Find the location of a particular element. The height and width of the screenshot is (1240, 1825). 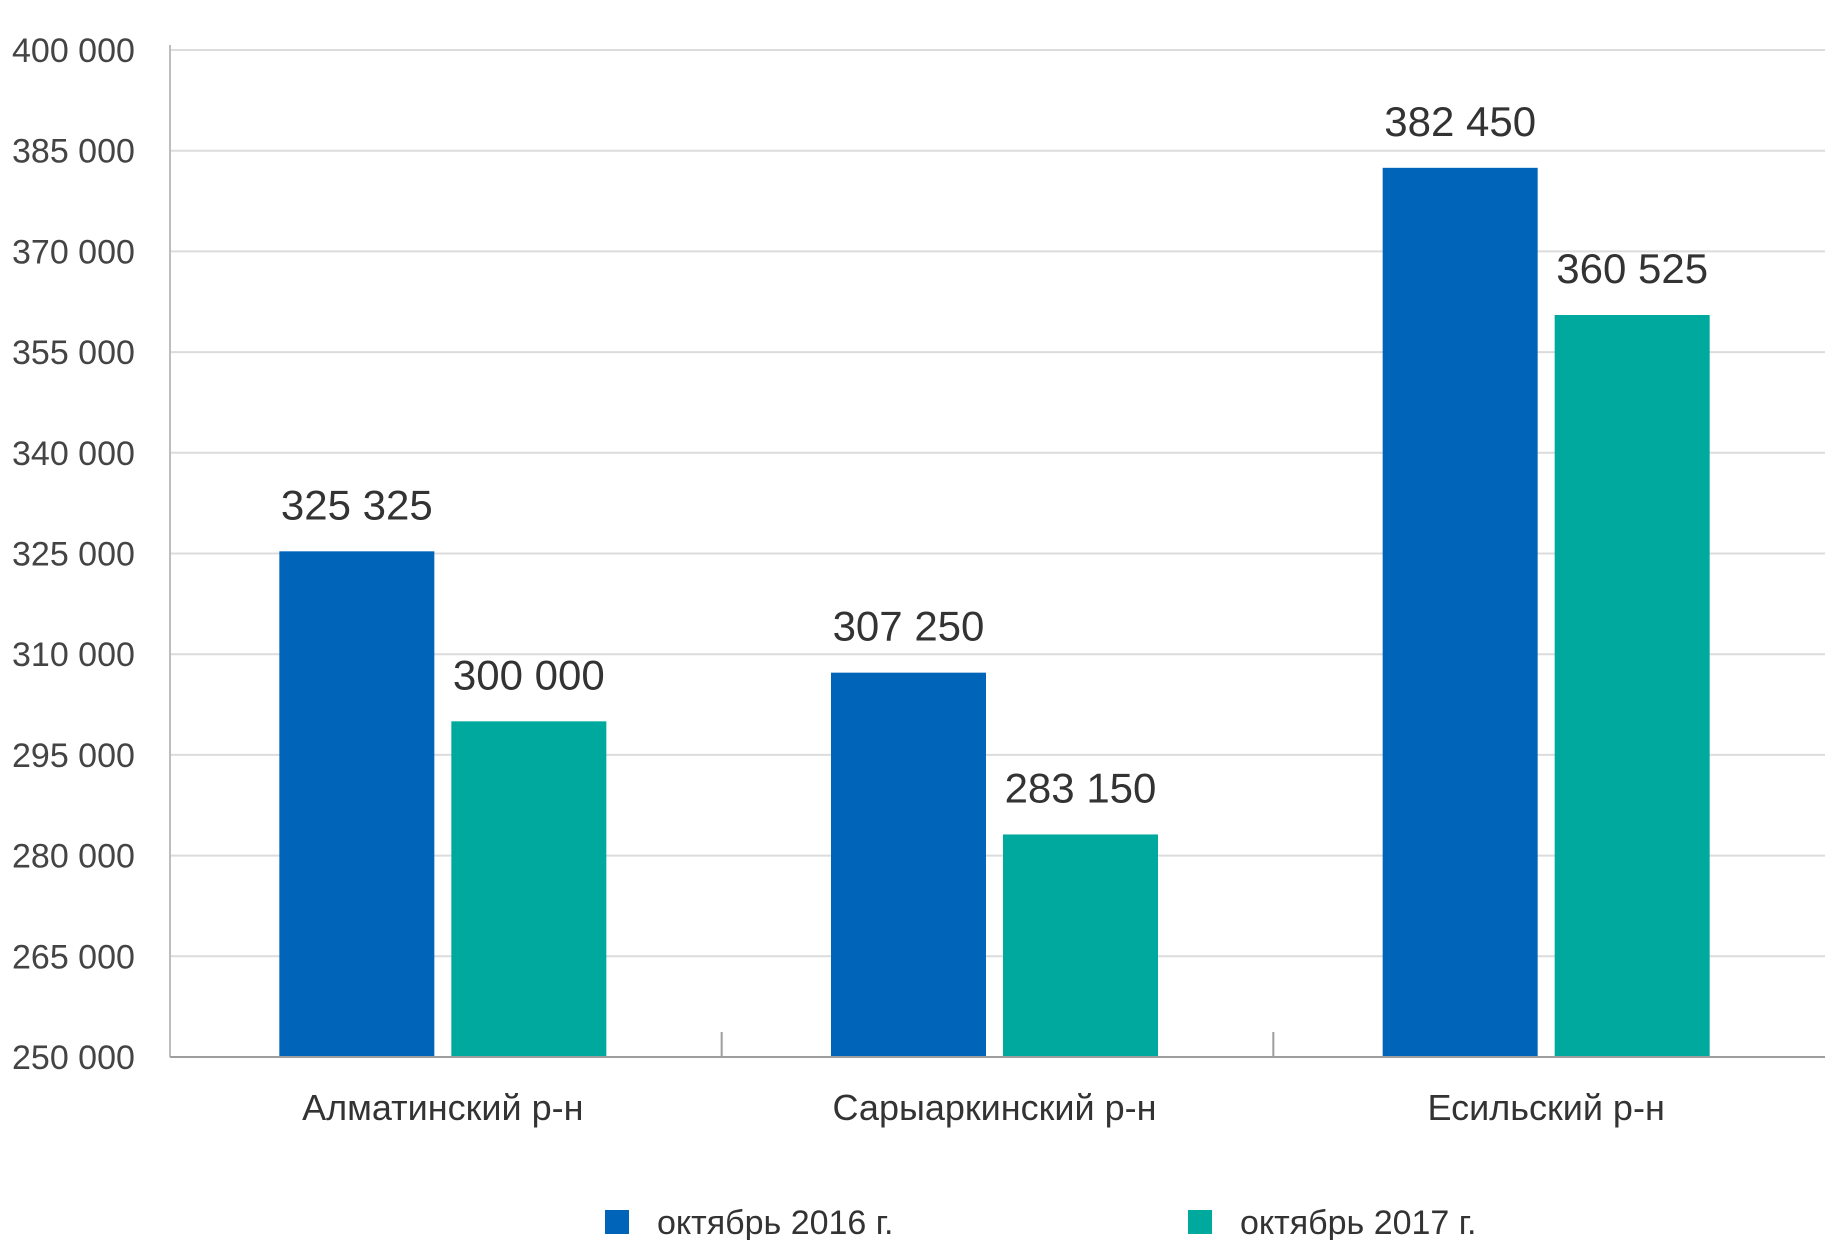

y-tick-label: 325 000 is located at coordinates (73, 555).